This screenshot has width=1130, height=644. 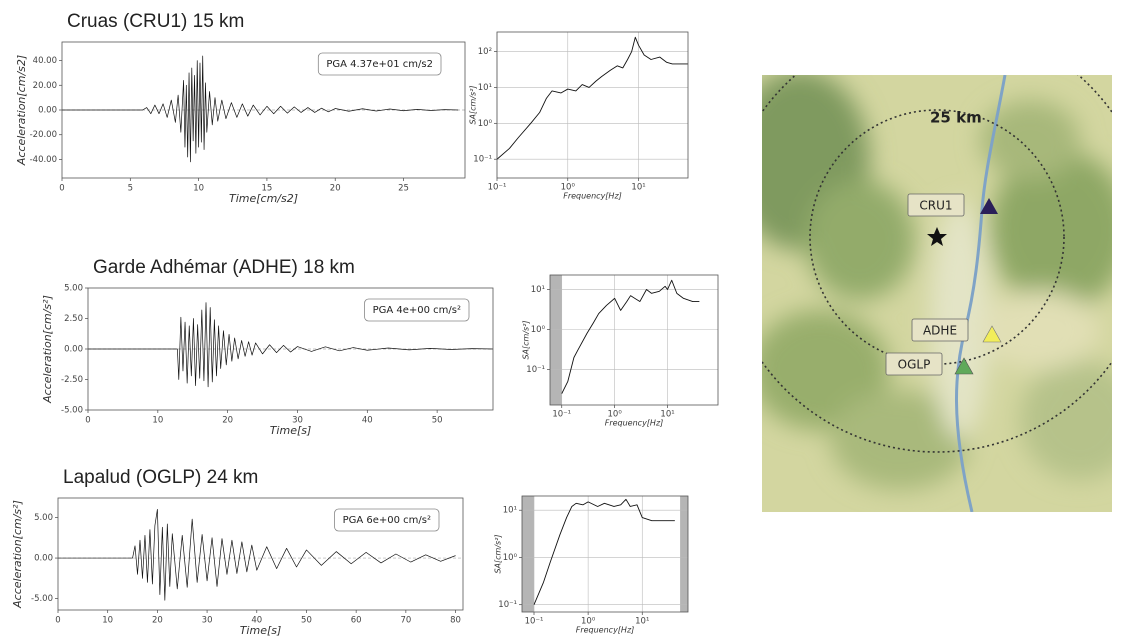 I want to click on x-tick-label: 60, so click(x=356, y=621).